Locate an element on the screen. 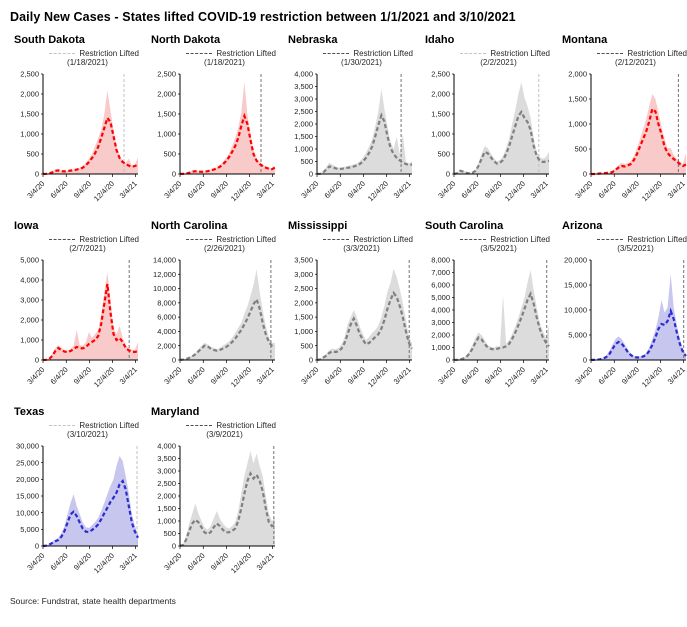  legend-date: (1/30/2021) is located at coordinates (361, 62).